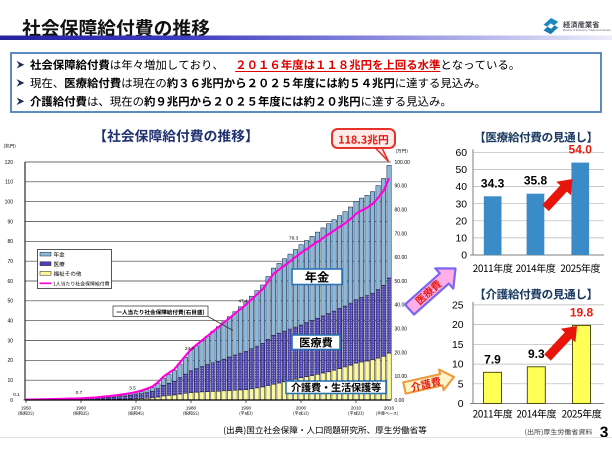  Describe the element at coordinates (132, 389) in the screenshot. I see `svg-text: 3.5` at that location.